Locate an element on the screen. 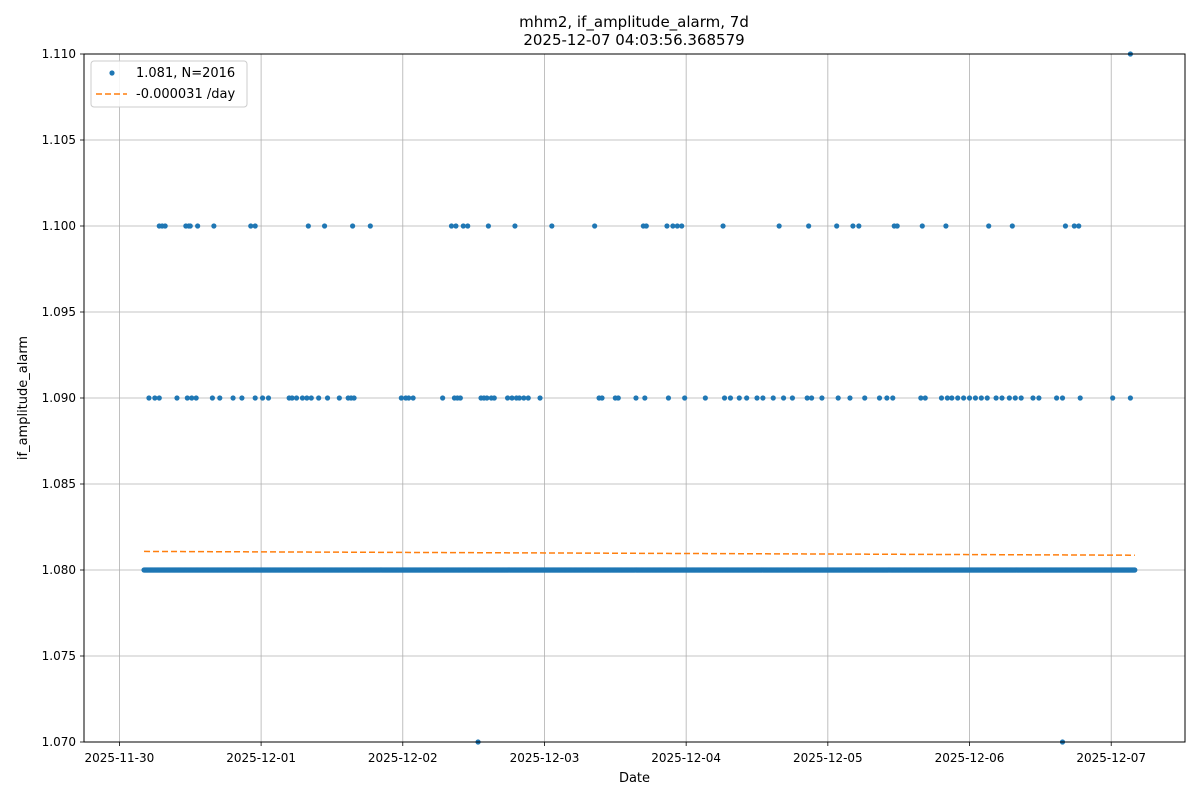 Image resolution: width=1200 pixels, height=800 pixels. y-tick-label: 1.075 is located at coordinates (59, 656).